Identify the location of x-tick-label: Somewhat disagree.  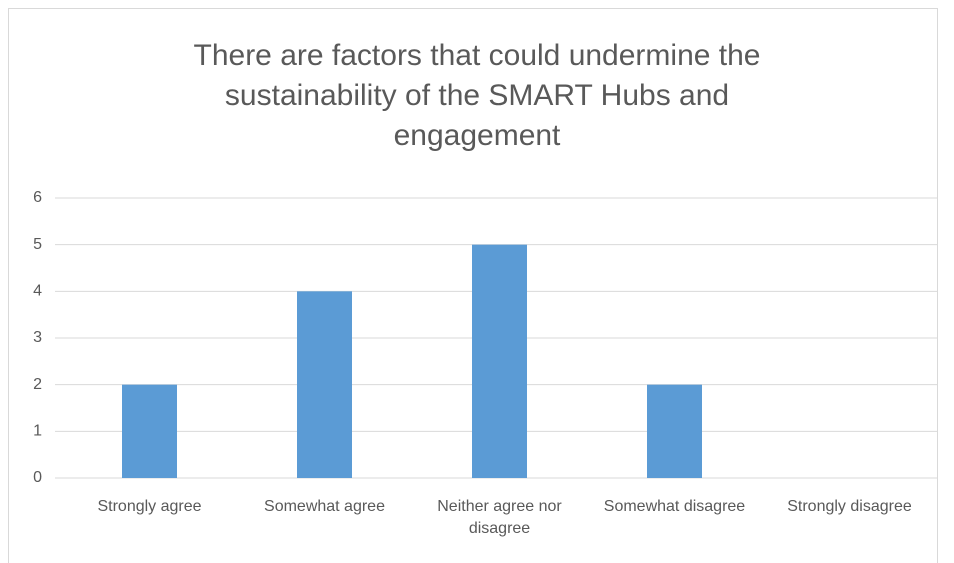
(674, 506).